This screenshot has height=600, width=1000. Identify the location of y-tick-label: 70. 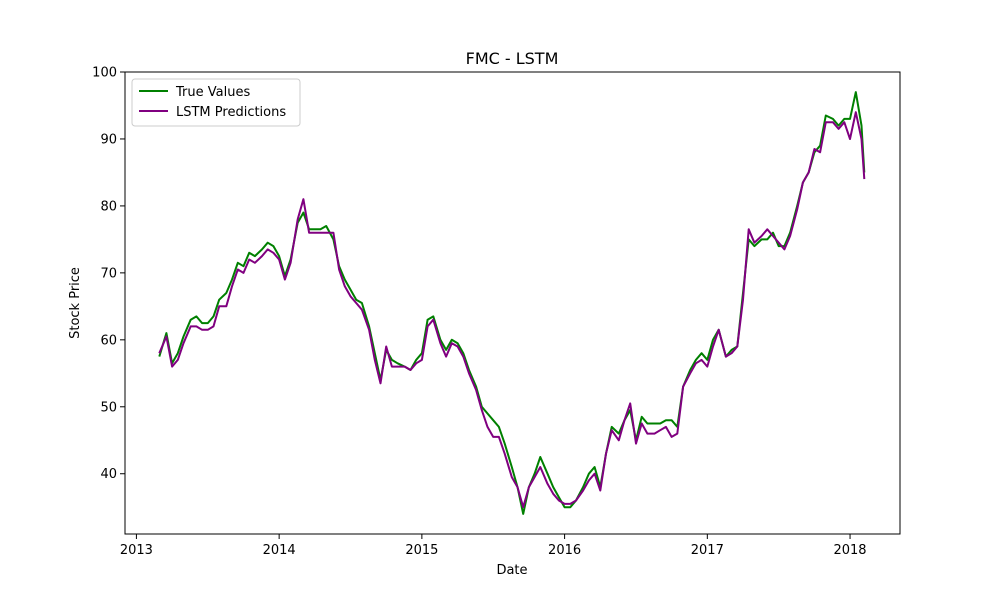
(108, 273).